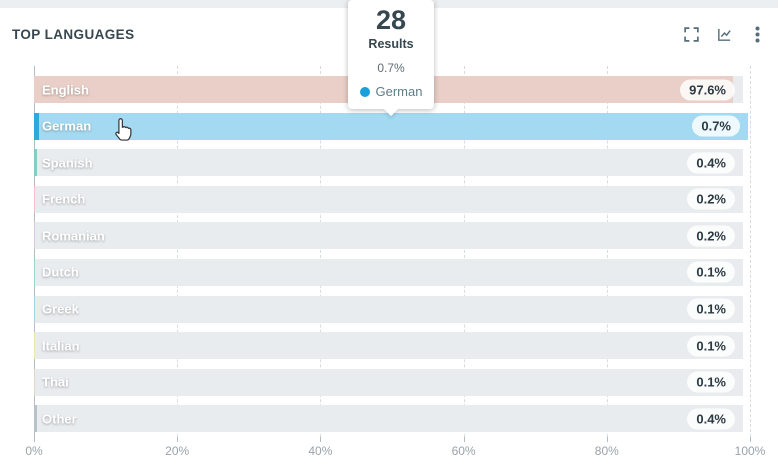  What do you see at coordinates (606, 451) in the screenshot?
I see `x-axis-tick-label: 80%` at bounding box center [606, 451].